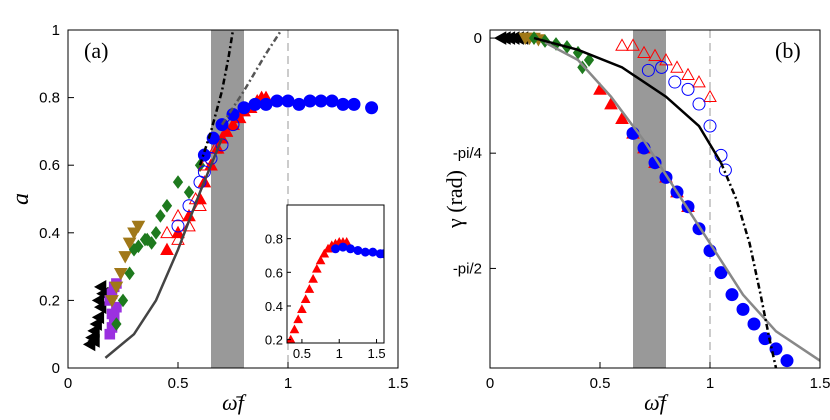 The height and width of the screenshot is (420, 830). What do you see at coordinates (335, 274) in the screenshot?
I see `plot-area` at bounding box center [335, 274].